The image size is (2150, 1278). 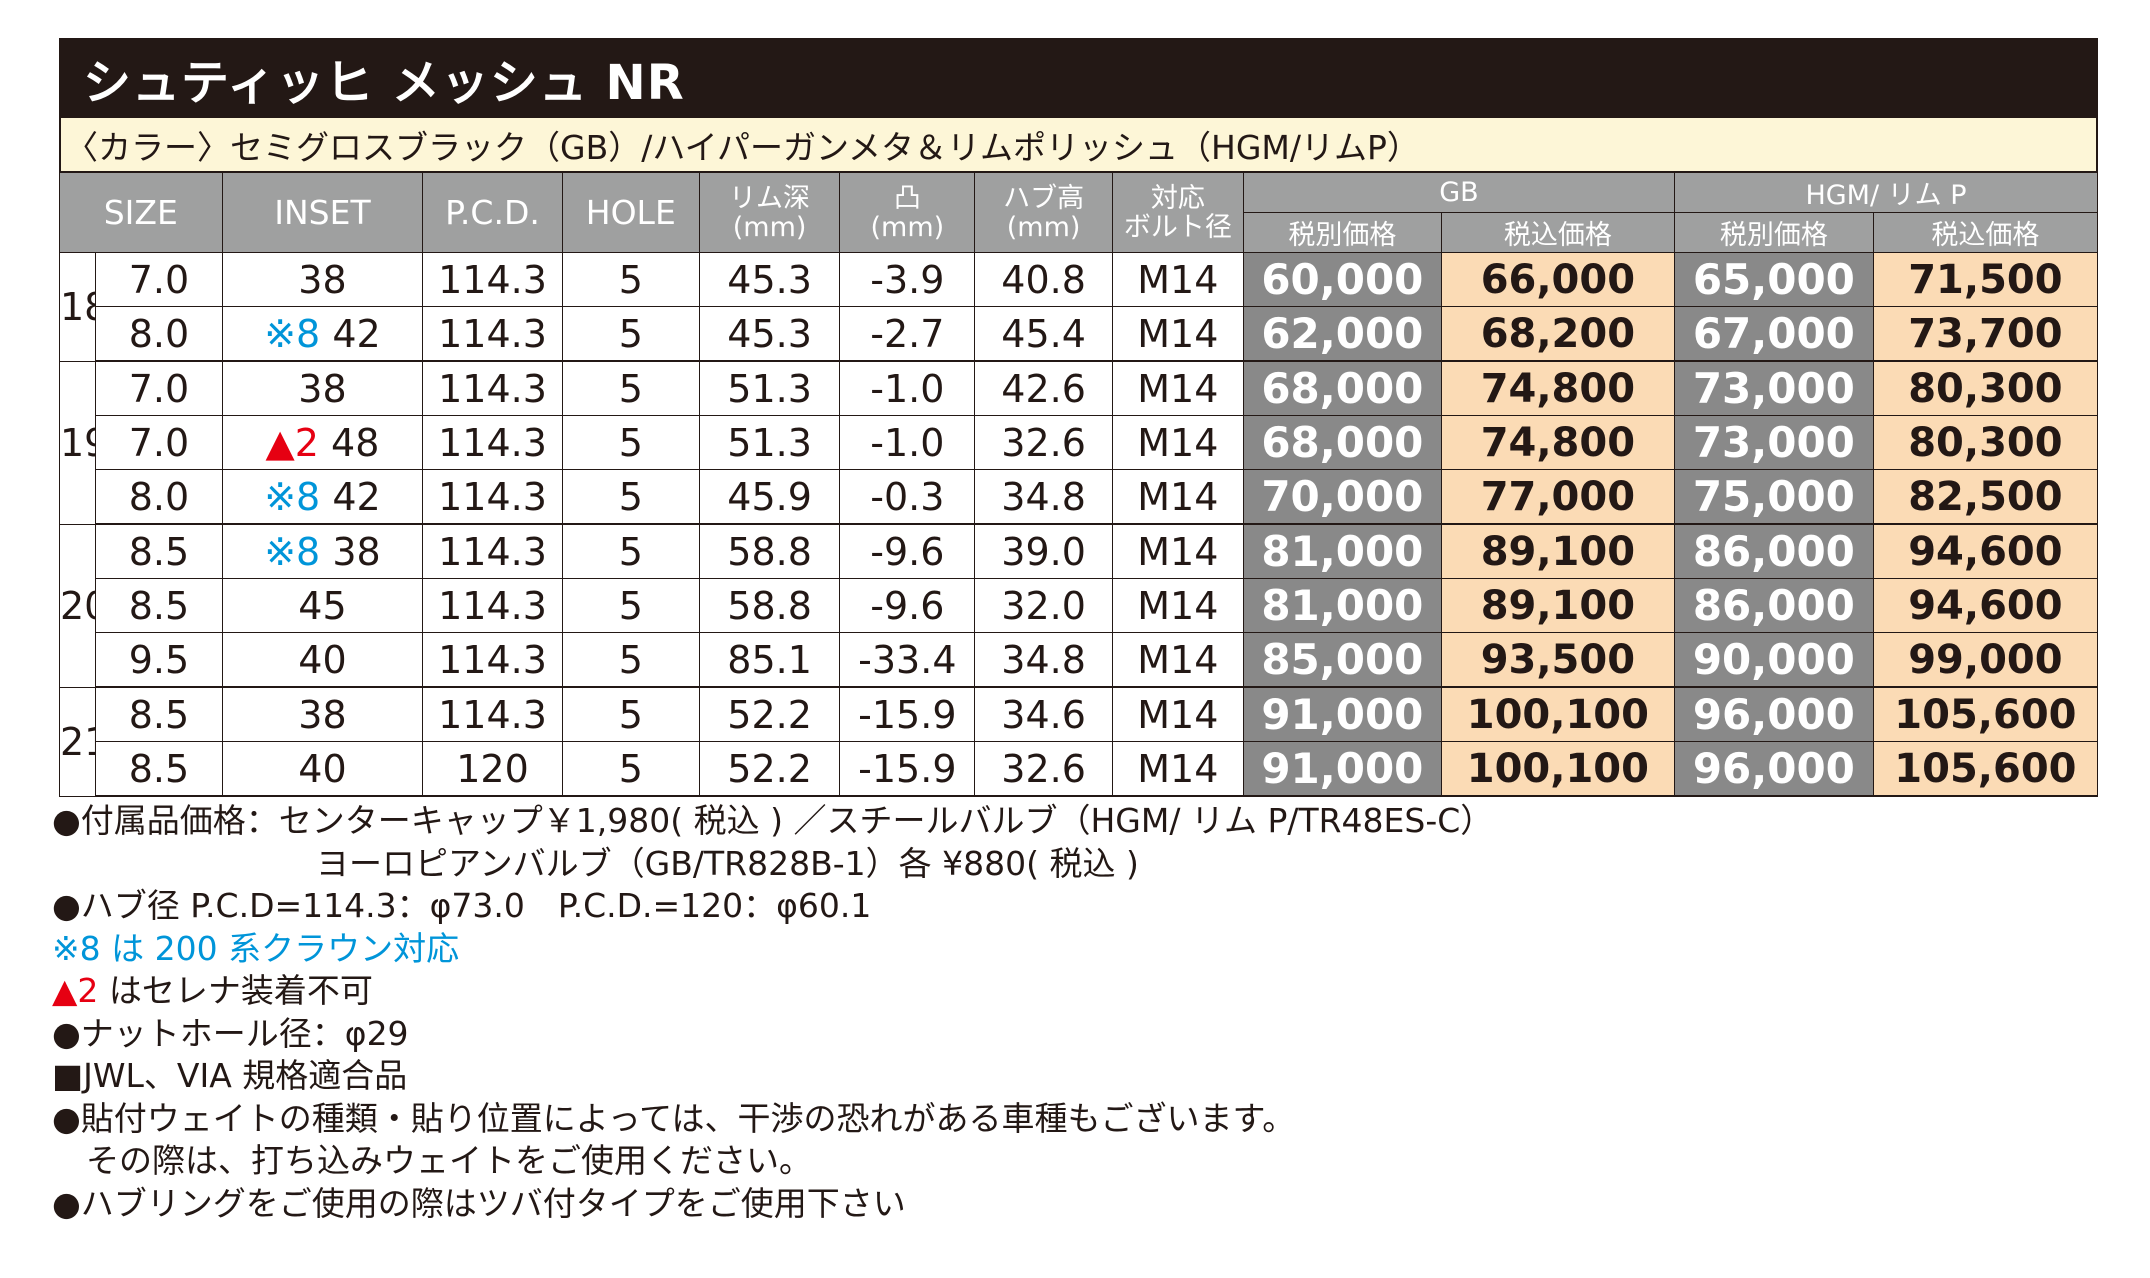 I want to click on header-gb-price-ex: 税別価格, so click(x=1342, y=232).